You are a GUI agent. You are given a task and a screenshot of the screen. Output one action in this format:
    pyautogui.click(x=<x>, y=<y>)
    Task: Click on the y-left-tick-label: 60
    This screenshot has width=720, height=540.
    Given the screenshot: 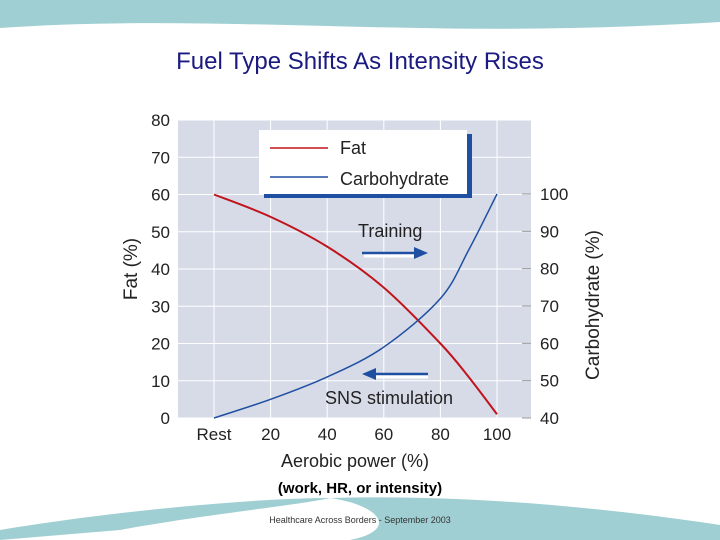 What is the action you would take?
    pyautogui.click(x=160, y=195)
    